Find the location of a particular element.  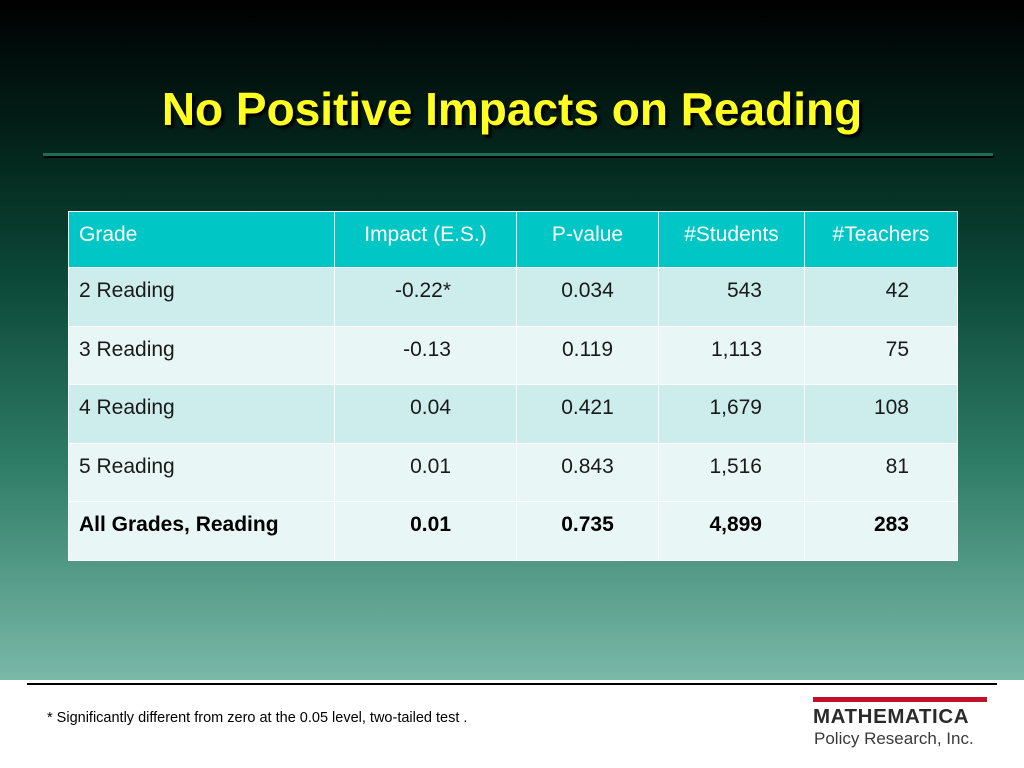

cell-teachers: 75 is located at coordinates (881, 355).